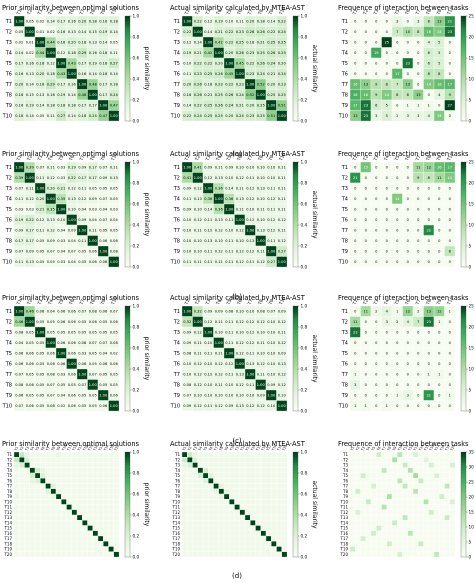 The width and height of the screenshot is (474, 583). Describe the element at coordinates (471, 225) in the screenshot. I see `colorbar-tick-label: 10` at that location.